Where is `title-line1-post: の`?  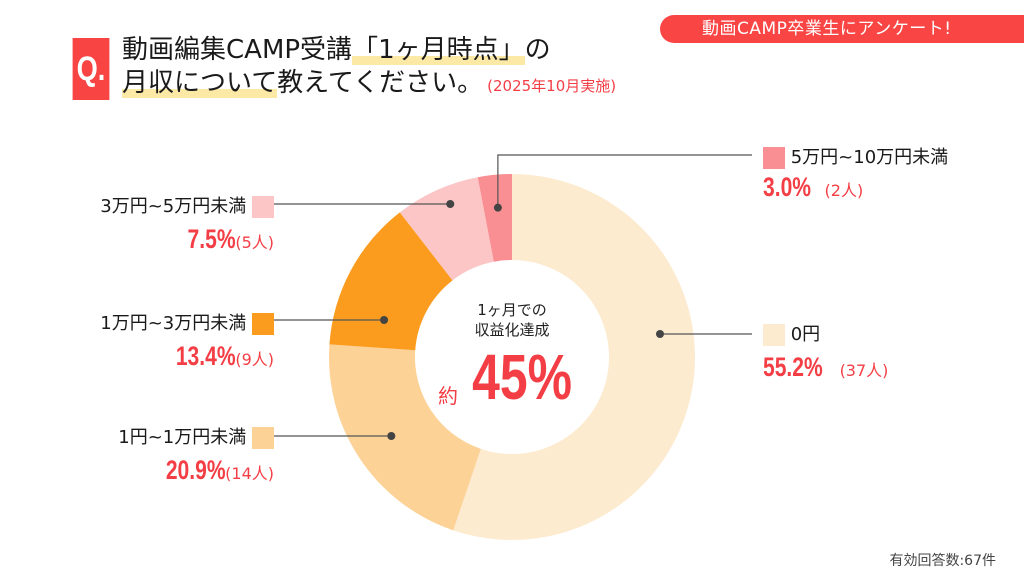 title-line1-post: の is located at coordinates (537, 50).